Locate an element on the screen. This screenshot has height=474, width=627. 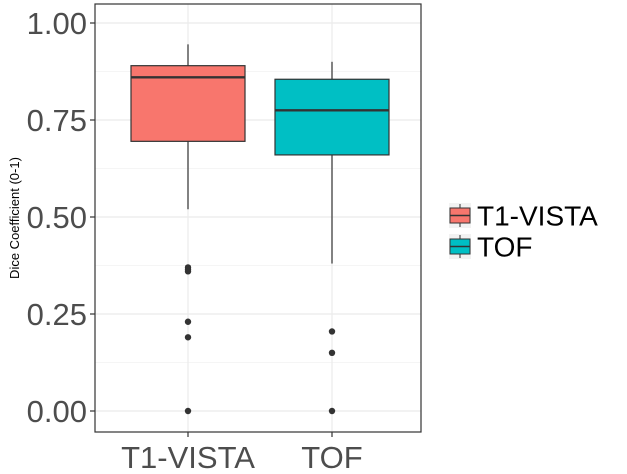
legend-label: TOF is located at coordinates (504, 247).